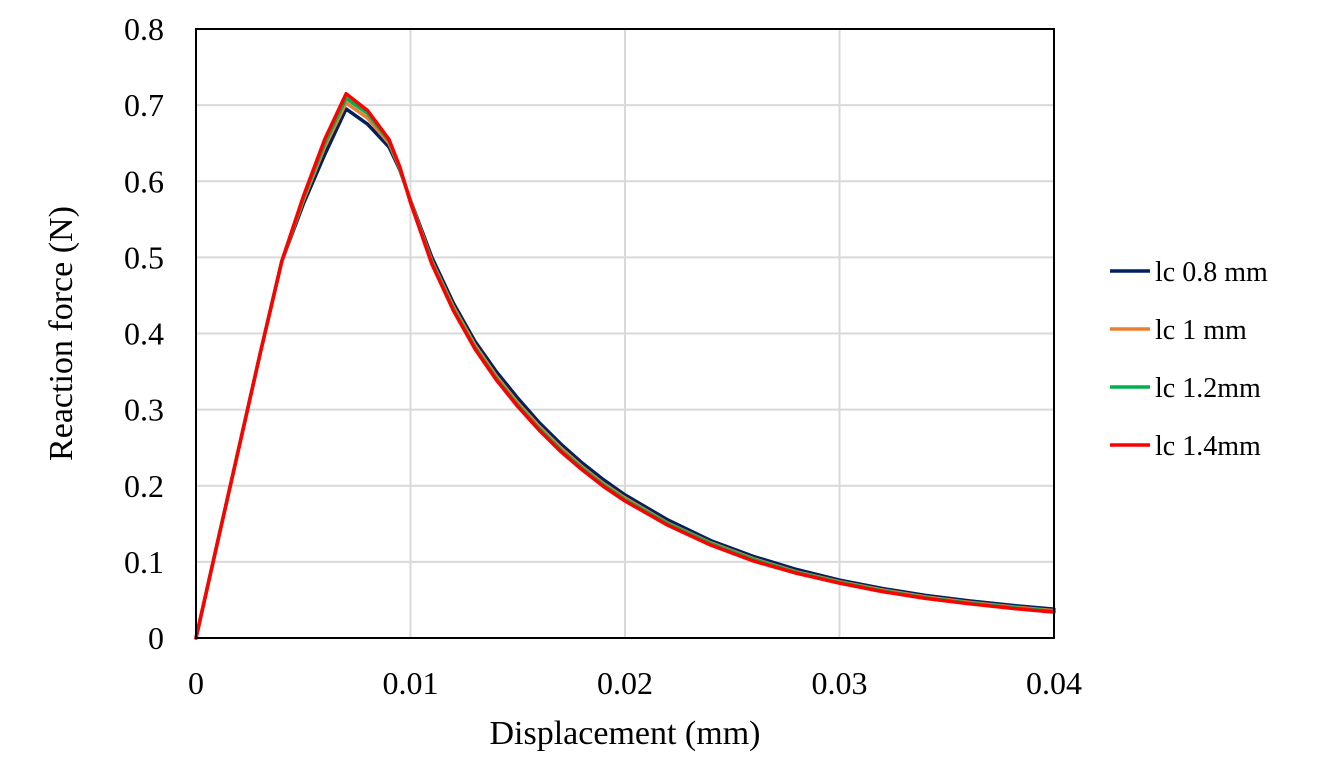 The image size is (1337, 767). I want to click on x-axis-title: Displacement (mm), so click(625, 733).